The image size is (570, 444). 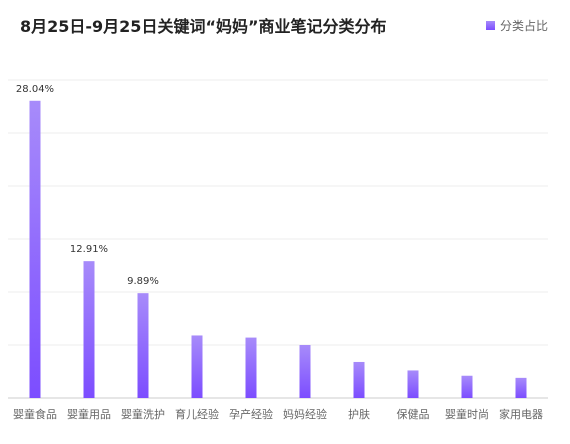 I want to click on legend-label: 分类占比, so click(x=523, y=26).